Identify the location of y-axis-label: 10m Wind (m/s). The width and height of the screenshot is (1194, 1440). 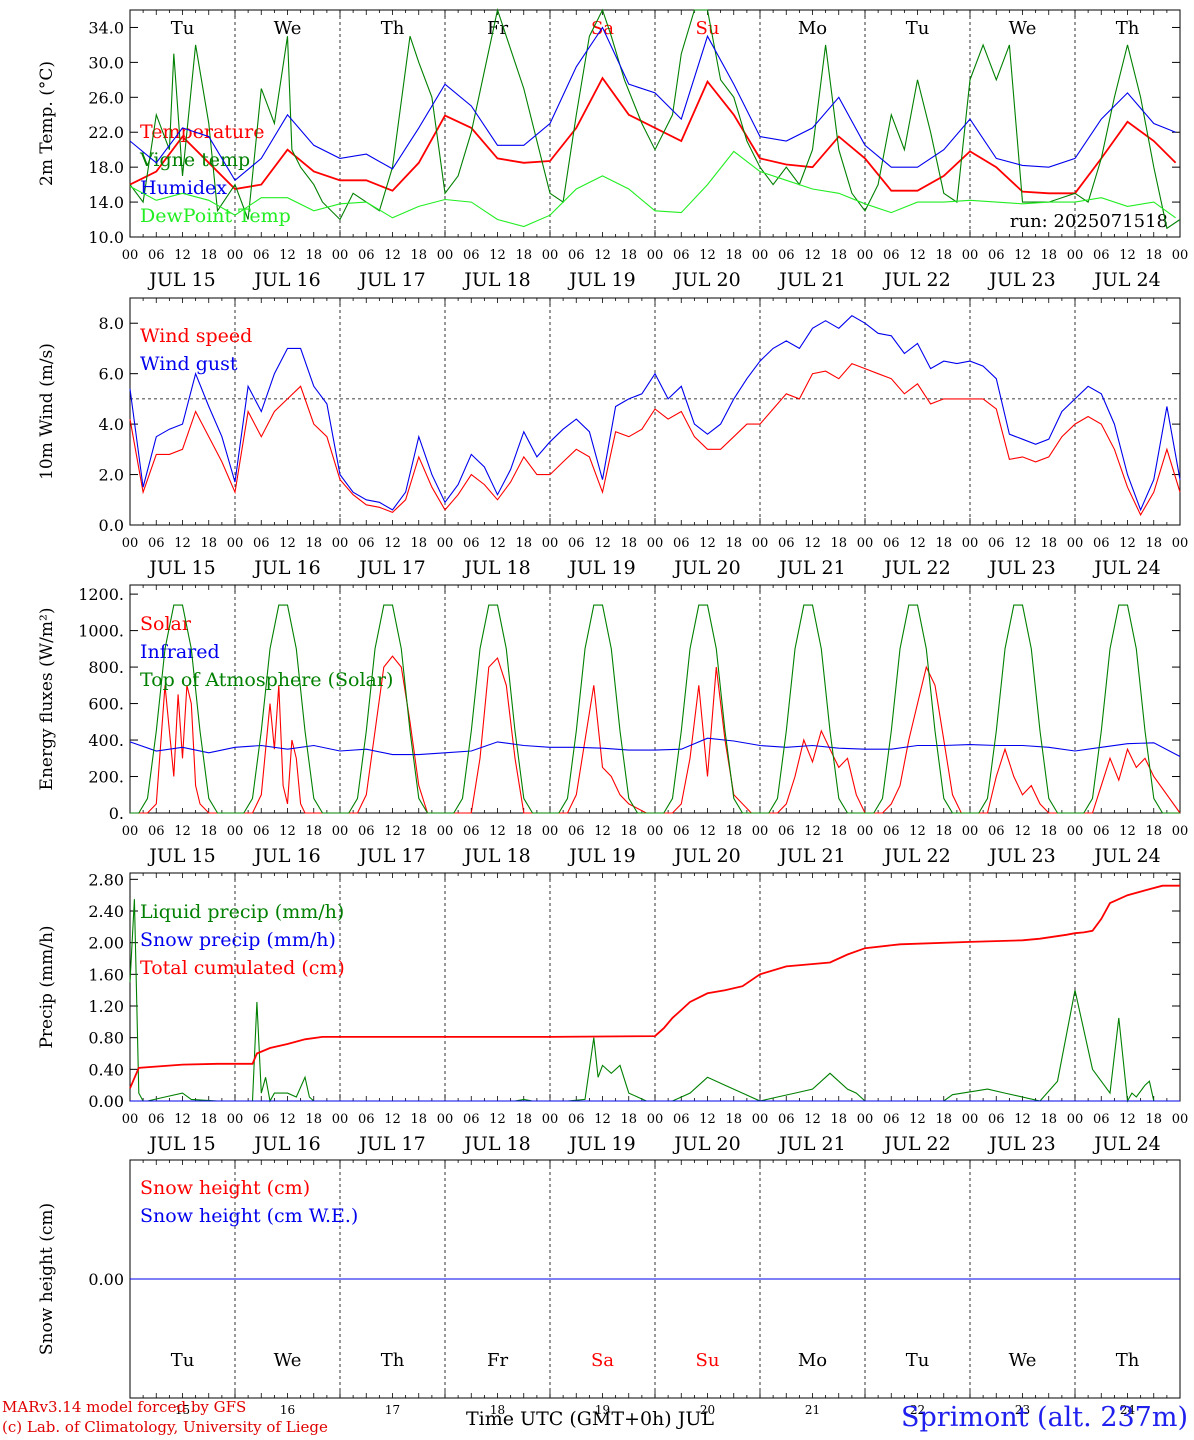
(47, 411).